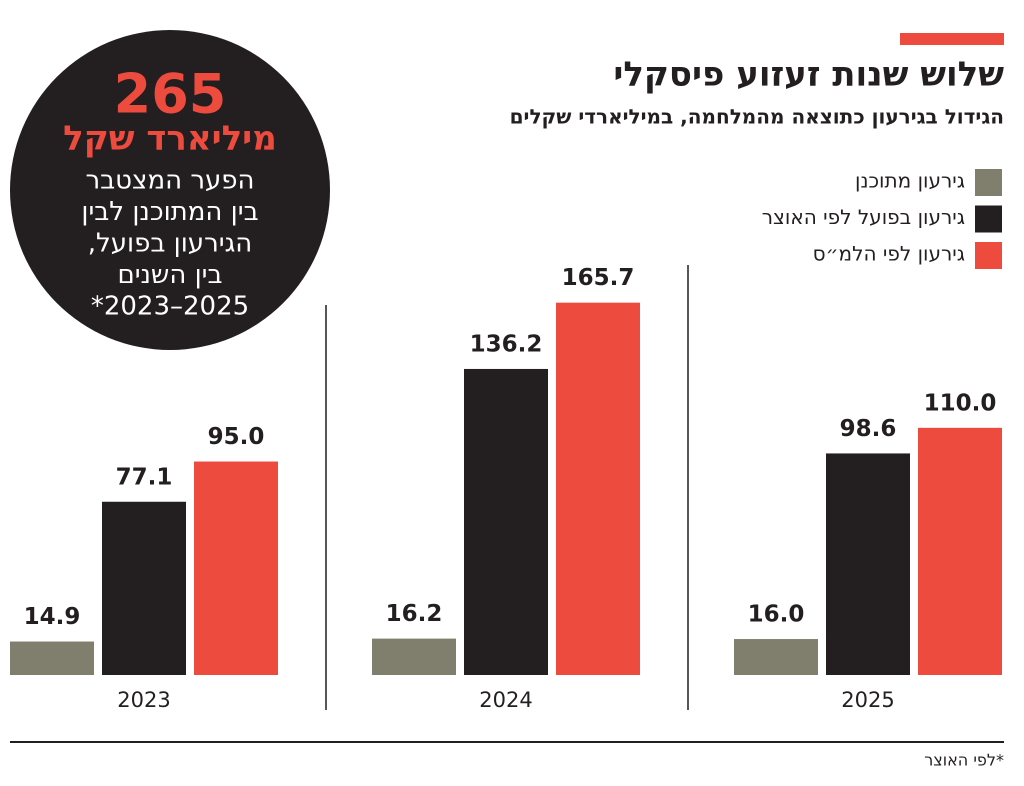 This screenshot has width=1024, height=786. What do you see at coordinates (143, 700) in the screenshot?
I see `x-tick-label: 2023` at bounding box center [143, 700].